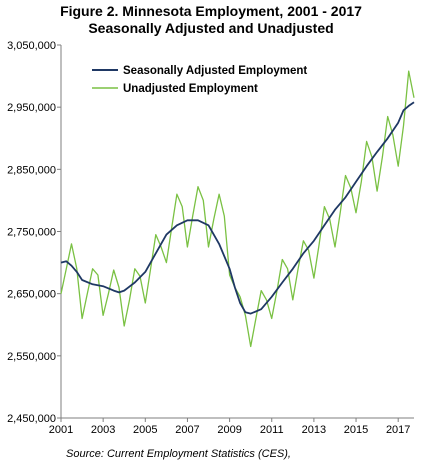  I want to click on y-tick-label: 2,650,000, so click(31, 295).